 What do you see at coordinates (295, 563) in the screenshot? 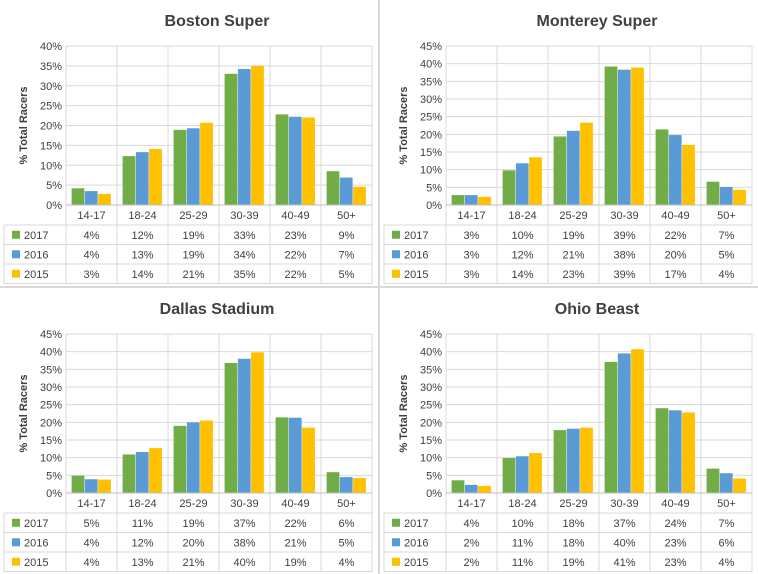
I see `data-label-2015-40-49: 19%` at bounding box center [295, 563].